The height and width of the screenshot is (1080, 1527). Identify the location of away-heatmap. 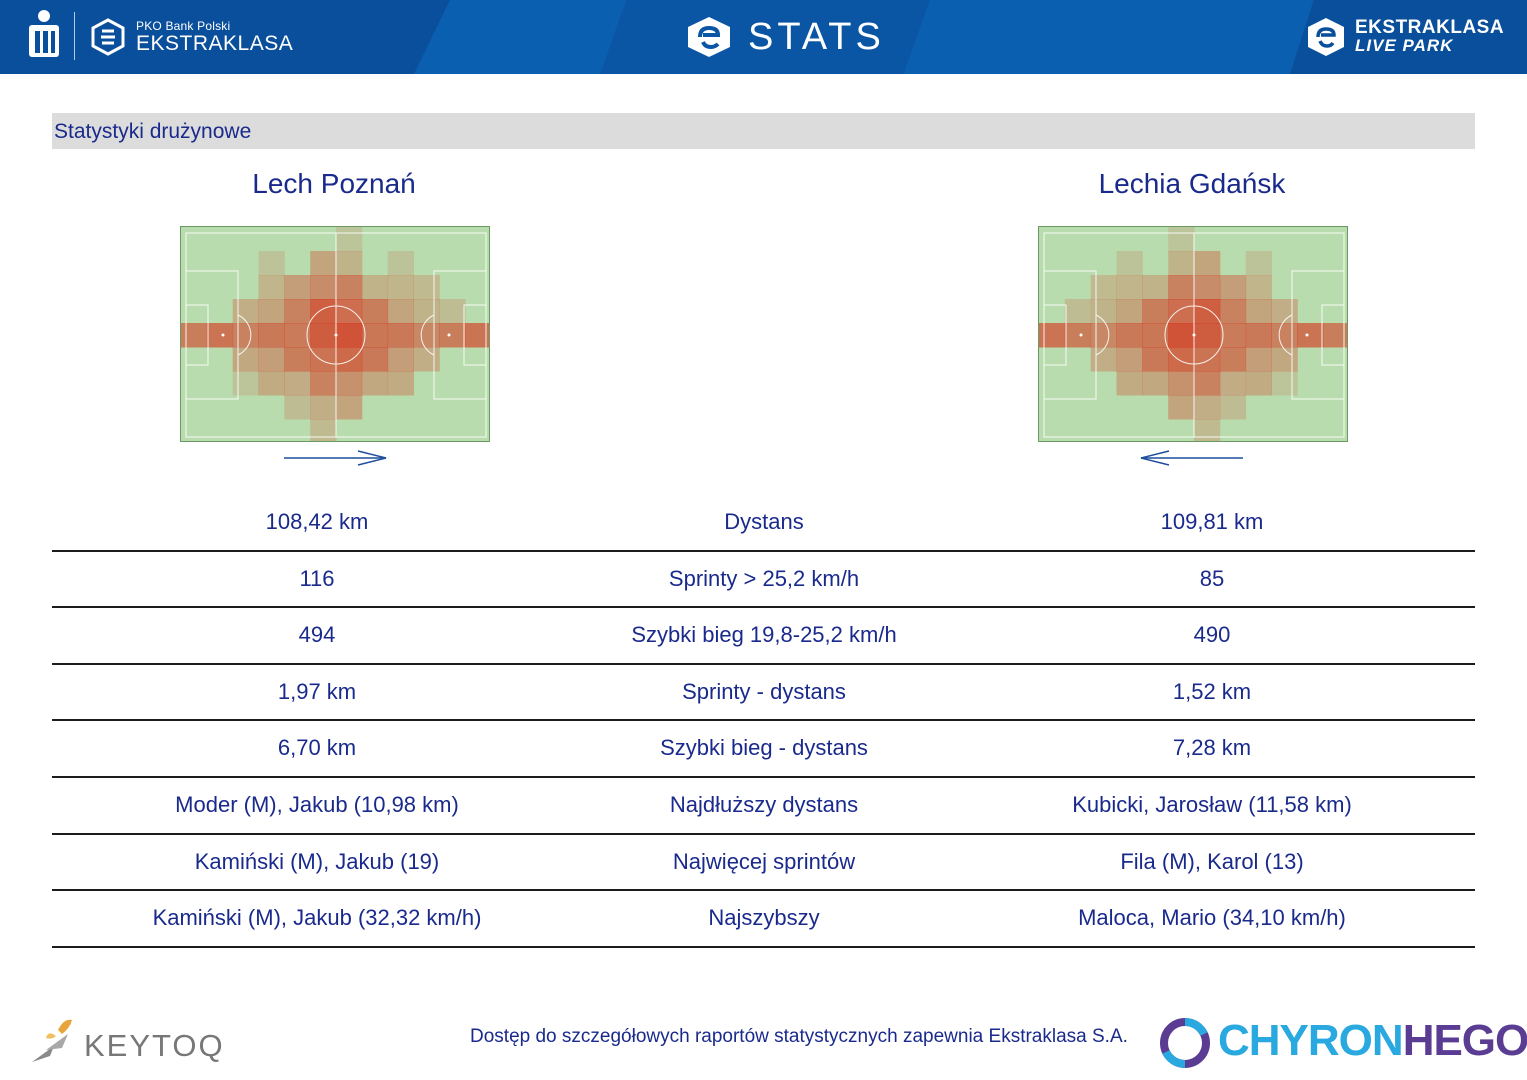
(1193, 334).